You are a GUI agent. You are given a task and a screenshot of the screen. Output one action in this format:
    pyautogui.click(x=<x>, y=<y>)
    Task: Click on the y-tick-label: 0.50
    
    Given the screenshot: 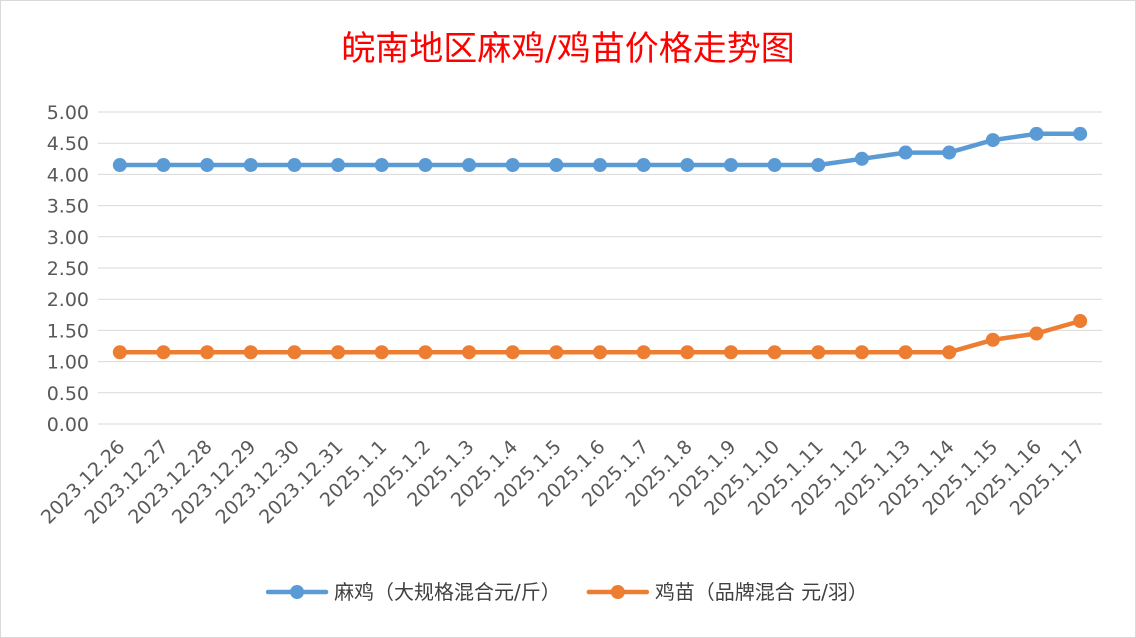 What is the action you would take?
    pyautogui.click(x=68, y=394)
    